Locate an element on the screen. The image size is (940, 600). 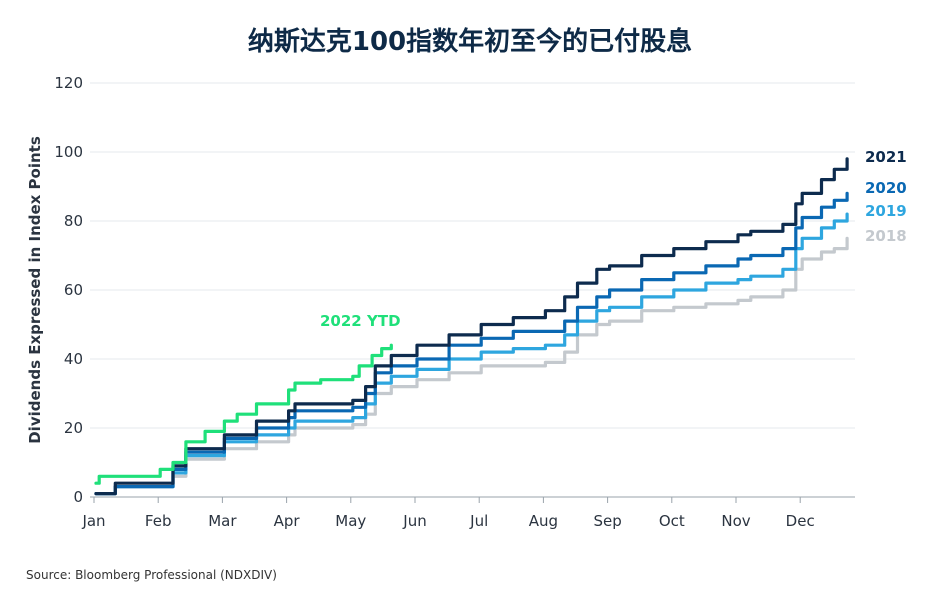
x-tick-label: Nov is located at coordinates (735, 521).